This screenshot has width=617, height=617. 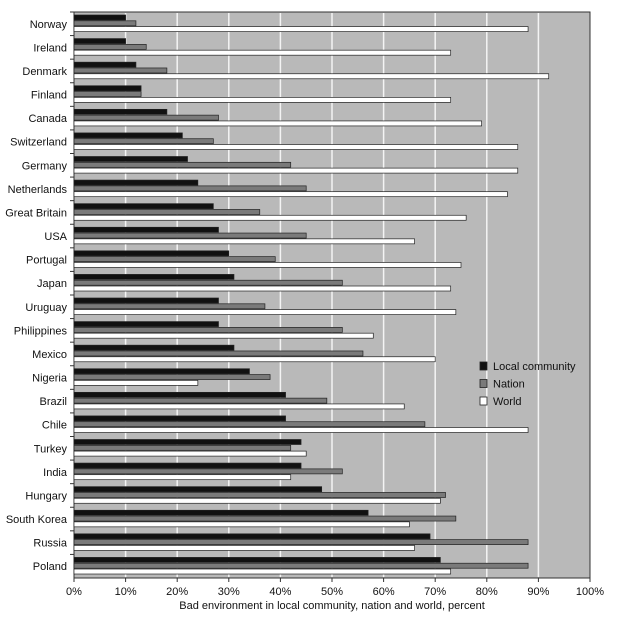 What do you see at coordinates (49, 25) in the screenshot?
I see `category-label: Norway` at bounding box center [49, 25].